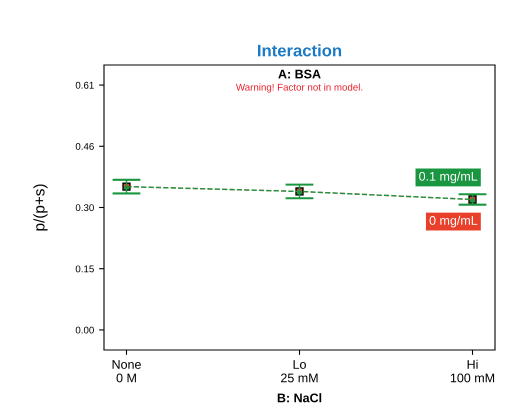 This screenshot has width=505, height=417. What do you see at coordinates (472, 371) in the screenshot?
I see `x-tick-label: Hi 100 mM` at bounding box center [472, 371].